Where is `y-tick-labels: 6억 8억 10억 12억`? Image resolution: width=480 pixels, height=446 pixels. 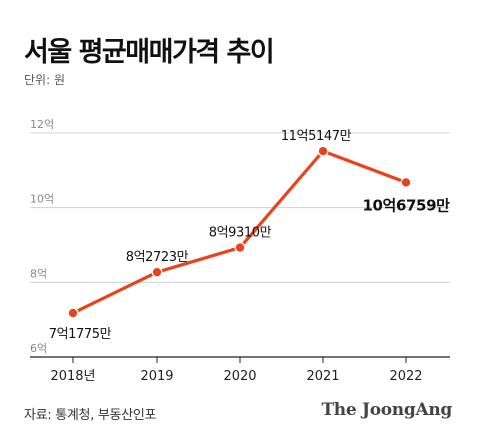 y-tick-labels: 6억 8억 10억 12억 is located at coordinates (42, 236).